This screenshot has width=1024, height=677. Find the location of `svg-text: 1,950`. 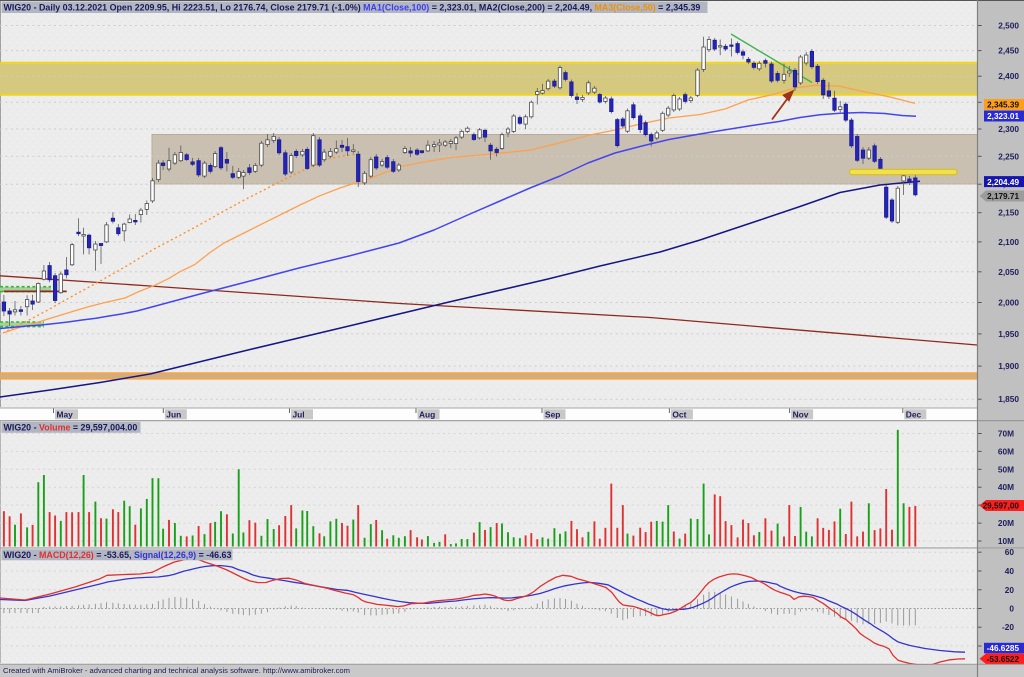

svg-text: 1,950 is located at coordinates (1008, 334).